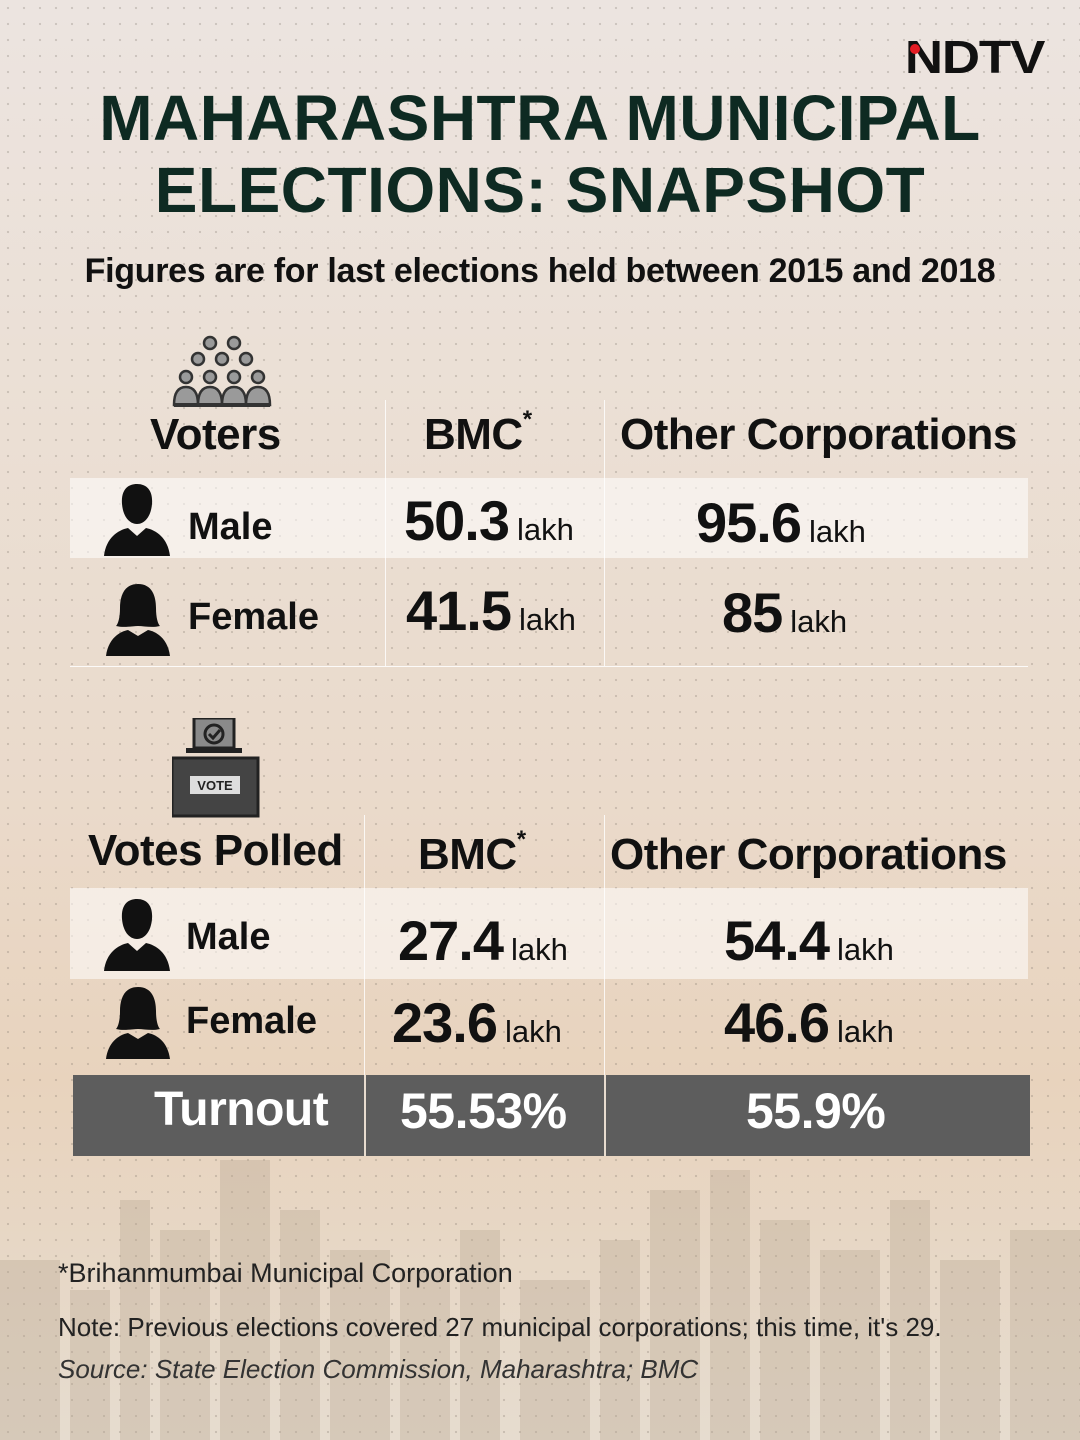 This screenshot has height=1440, width=1080. Describe the element at coordinates (818, 434) in the screenshot. I see `voters-other-header: Other Corporations` at that location.